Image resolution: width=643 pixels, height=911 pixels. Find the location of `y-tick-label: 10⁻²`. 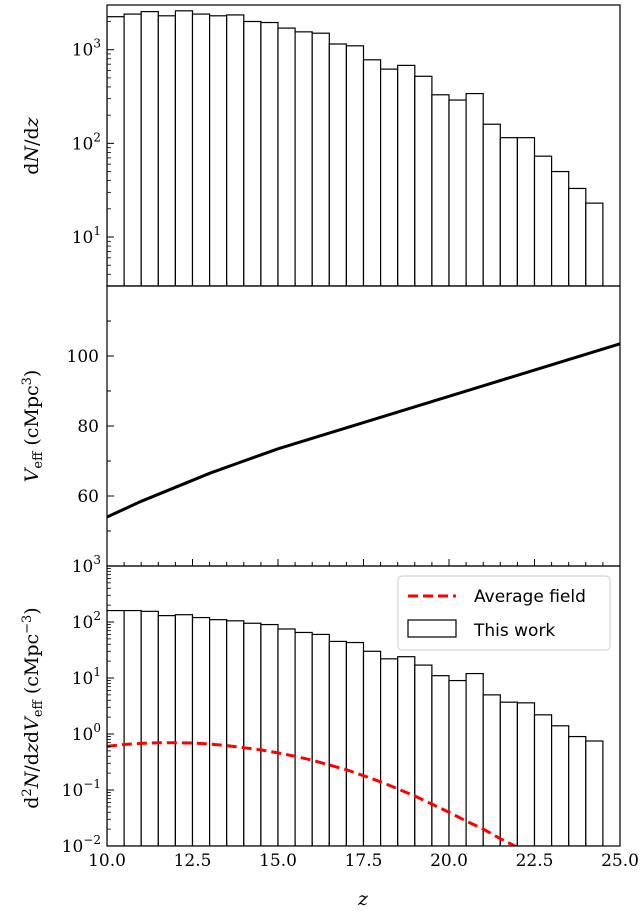

y-tick-label: 10⁻² is located at coordinates (81, 845).